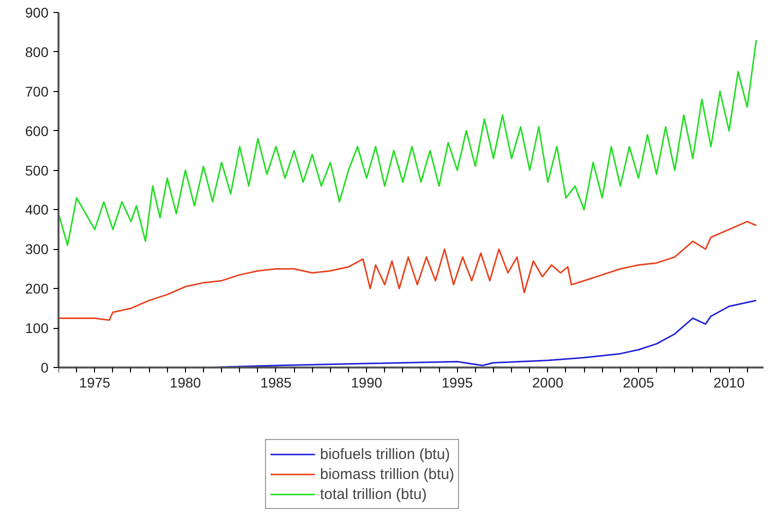 This screenshot has height=521, width=772. I want to click on x-tick-label: 2010, so click(729, 382).